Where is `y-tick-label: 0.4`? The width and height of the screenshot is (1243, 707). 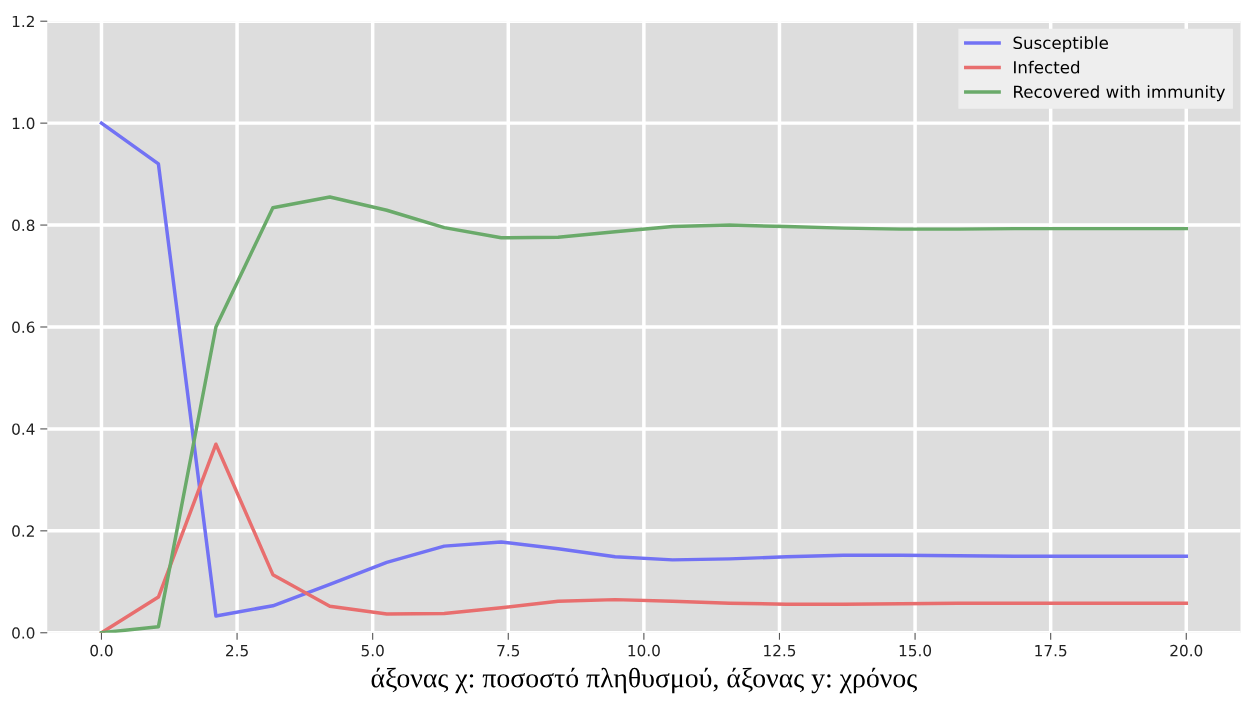 y-tick-label: 0.4 is located at coordinates (23, 429).